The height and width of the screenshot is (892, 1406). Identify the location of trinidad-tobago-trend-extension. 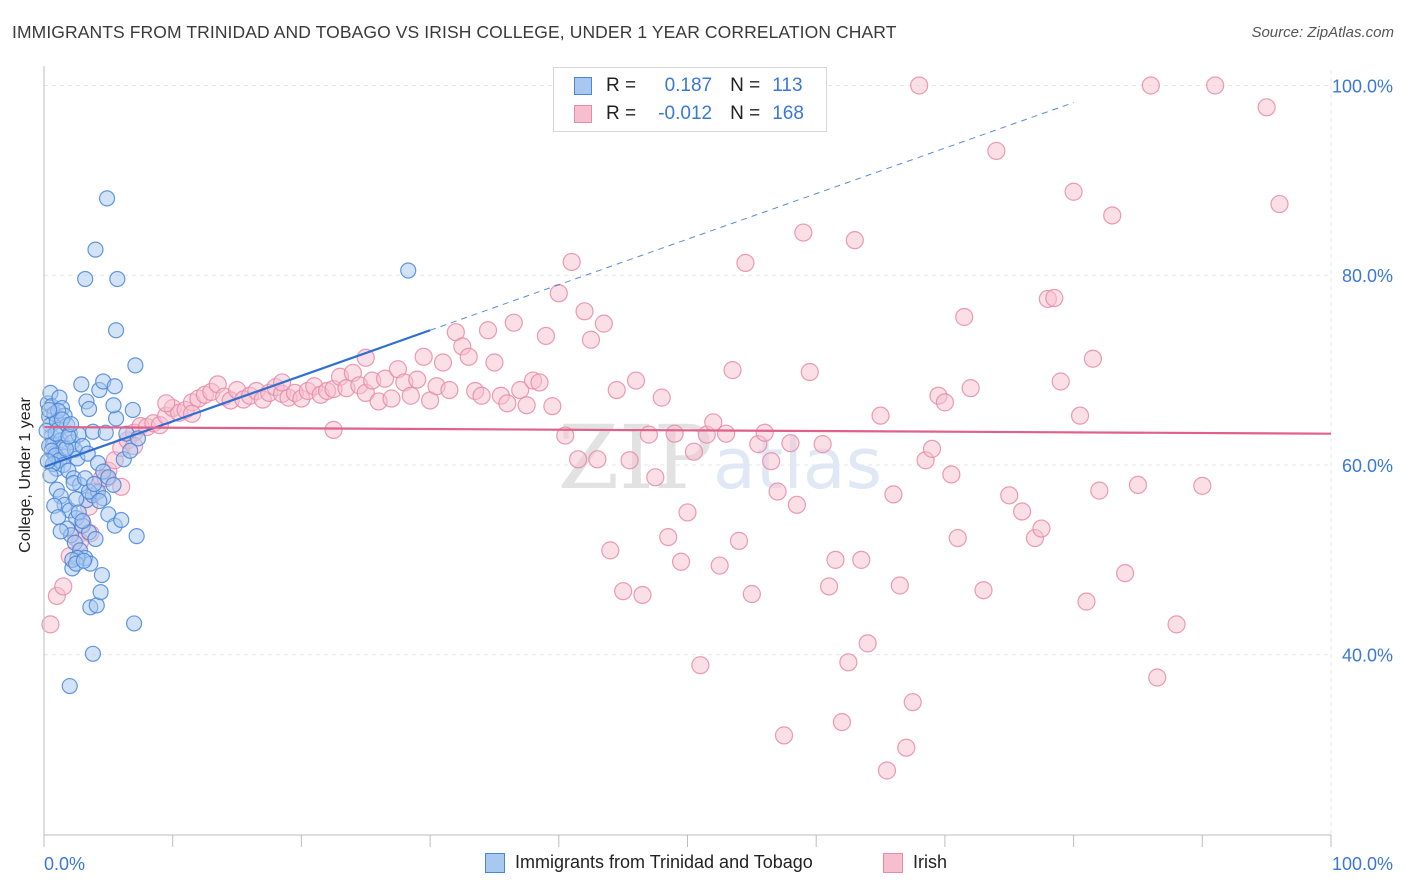
(751, 216).